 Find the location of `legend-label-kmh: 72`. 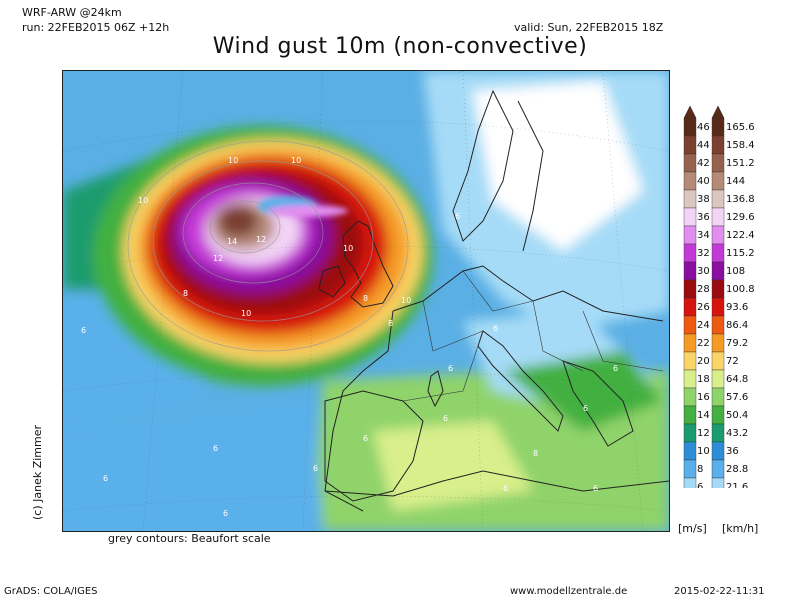

legend-label-kmh: 72 is located at coordinates (732, 361).